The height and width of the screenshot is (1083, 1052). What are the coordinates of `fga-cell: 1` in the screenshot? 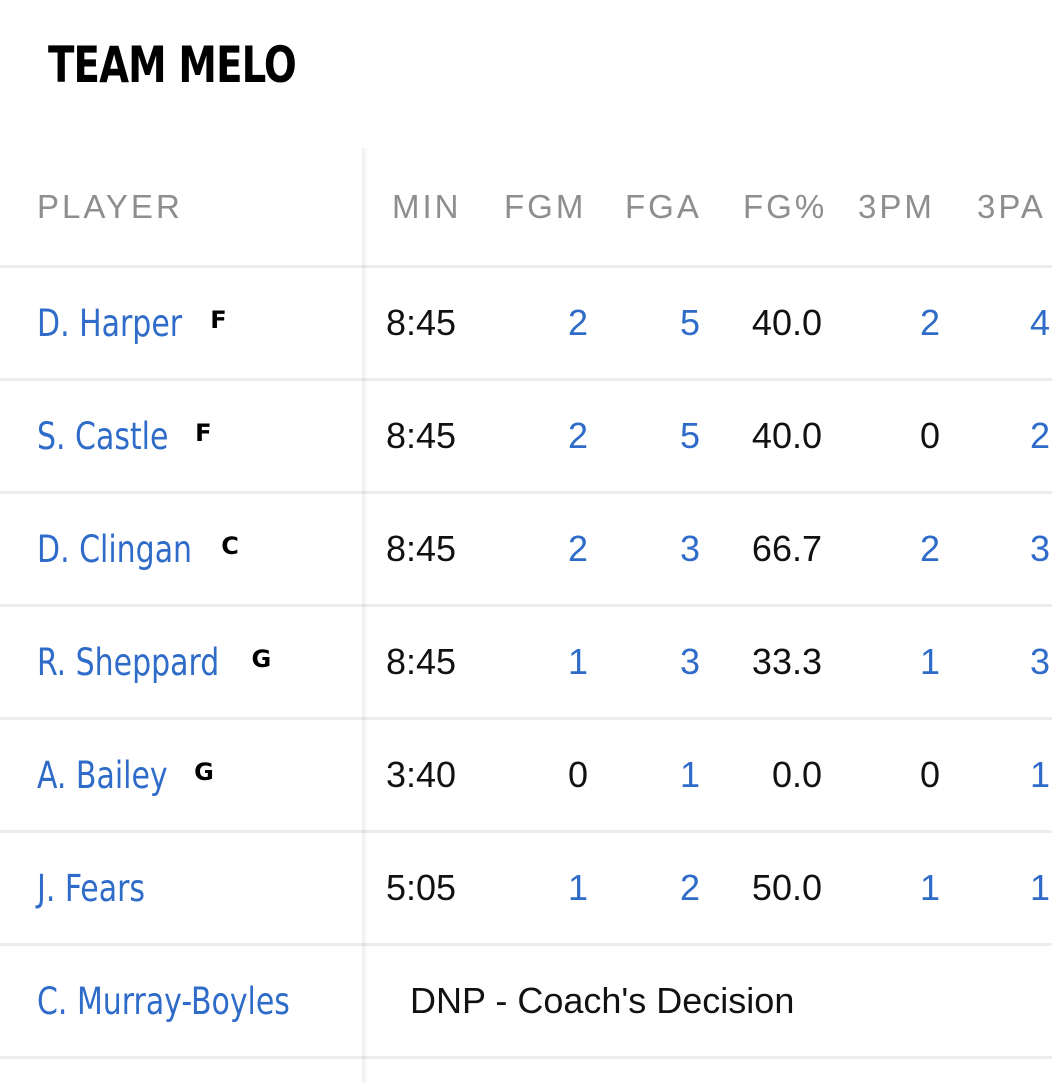 It's located at (689, 774).